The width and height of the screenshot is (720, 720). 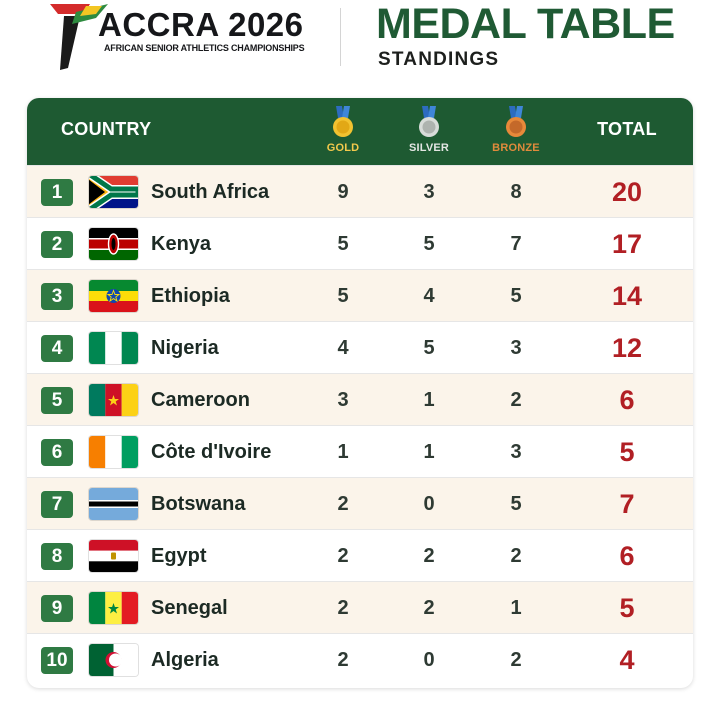 What do you see at coordinates (57, 244) in the screenshot?
I see `rank-badge: 2` at bounding box center [57, 244].